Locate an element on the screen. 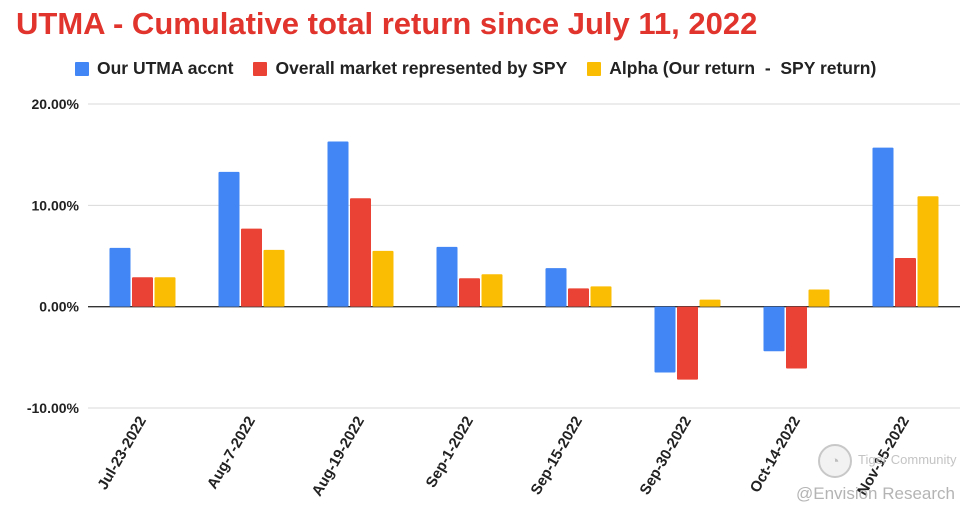  legend-item-alpha: Alpha (Our return - SPY return) is located at coordinates (731, 68).